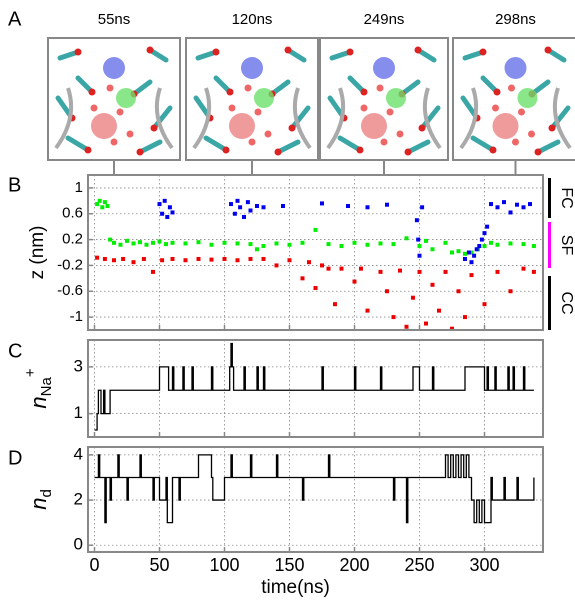 The width and height of the screenshot is (575, 602). I want to click on y-axis-label: nNa+, so click(38, 388).